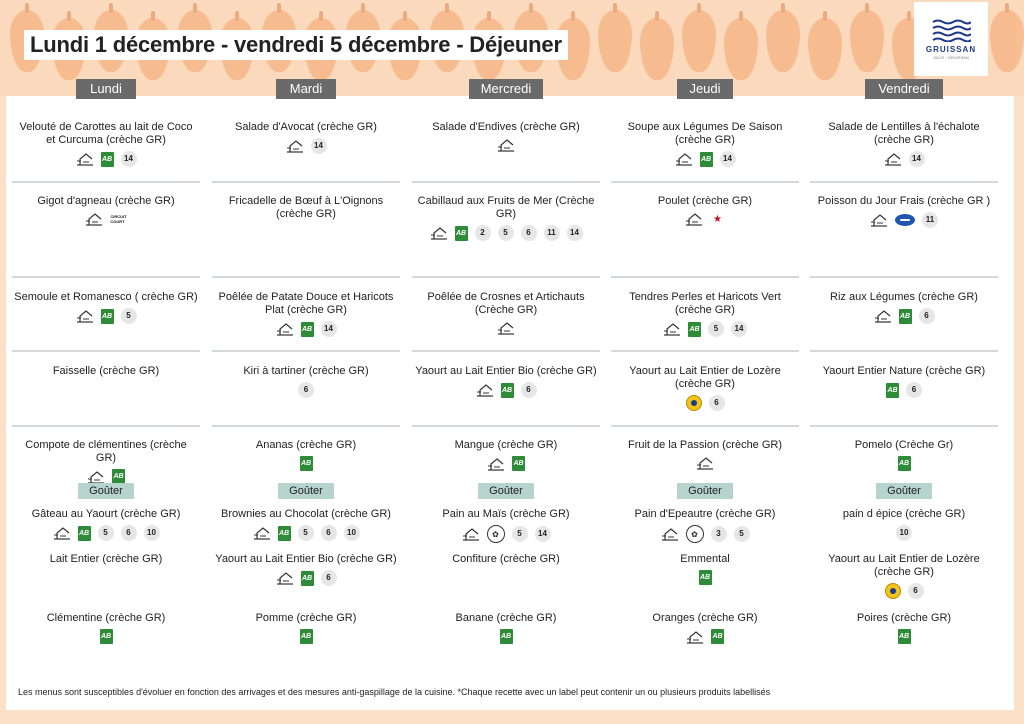 Image resolution: width=1024 pixels, height=724 pixels. What do you see at coordinates (306, 89) in the screenshot?
I see `day-header-mardi: Mardi` at bounding box center [306, 89].